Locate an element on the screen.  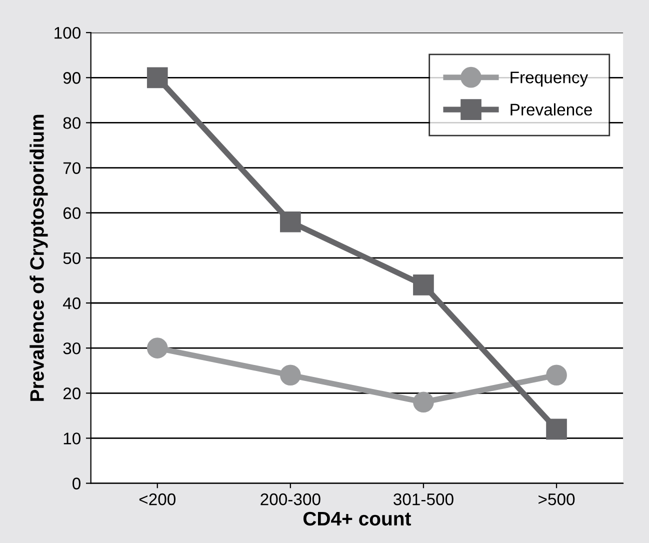
x-tick-label: <200 is located at coordinates (157, 499).